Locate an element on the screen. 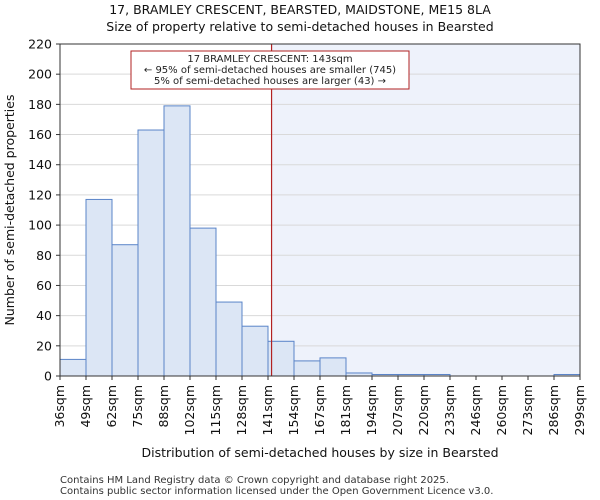 This screenshot has width=600, height=500. y-tick-label: 220 is located at coordinates (40, 44).